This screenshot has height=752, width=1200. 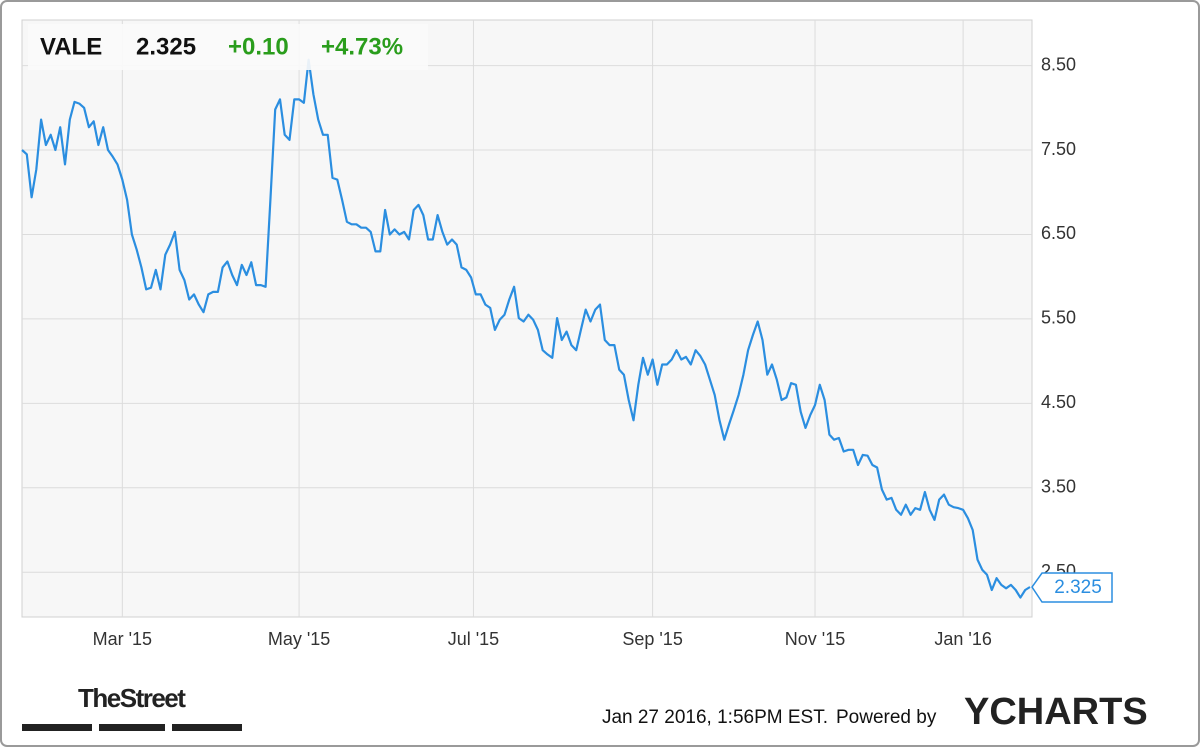 I want to click on y-tick-label: 7.50, so click(x=1058, y=149).